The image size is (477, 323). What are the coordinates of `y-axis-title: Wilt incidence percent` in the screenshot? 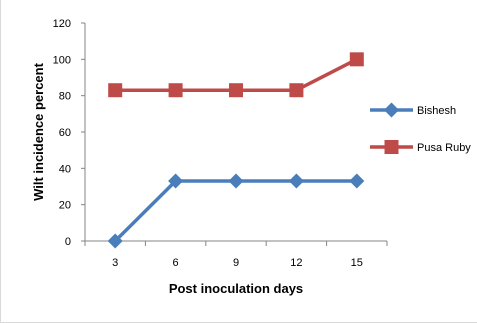 It's located at (38, 131).